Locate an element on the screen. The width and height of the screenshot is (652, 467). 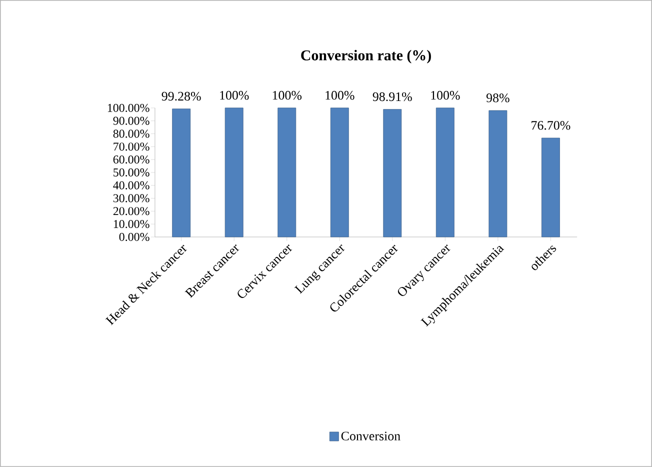
chart-title: Conversion rate (%) is located at coordinates (366, 57).